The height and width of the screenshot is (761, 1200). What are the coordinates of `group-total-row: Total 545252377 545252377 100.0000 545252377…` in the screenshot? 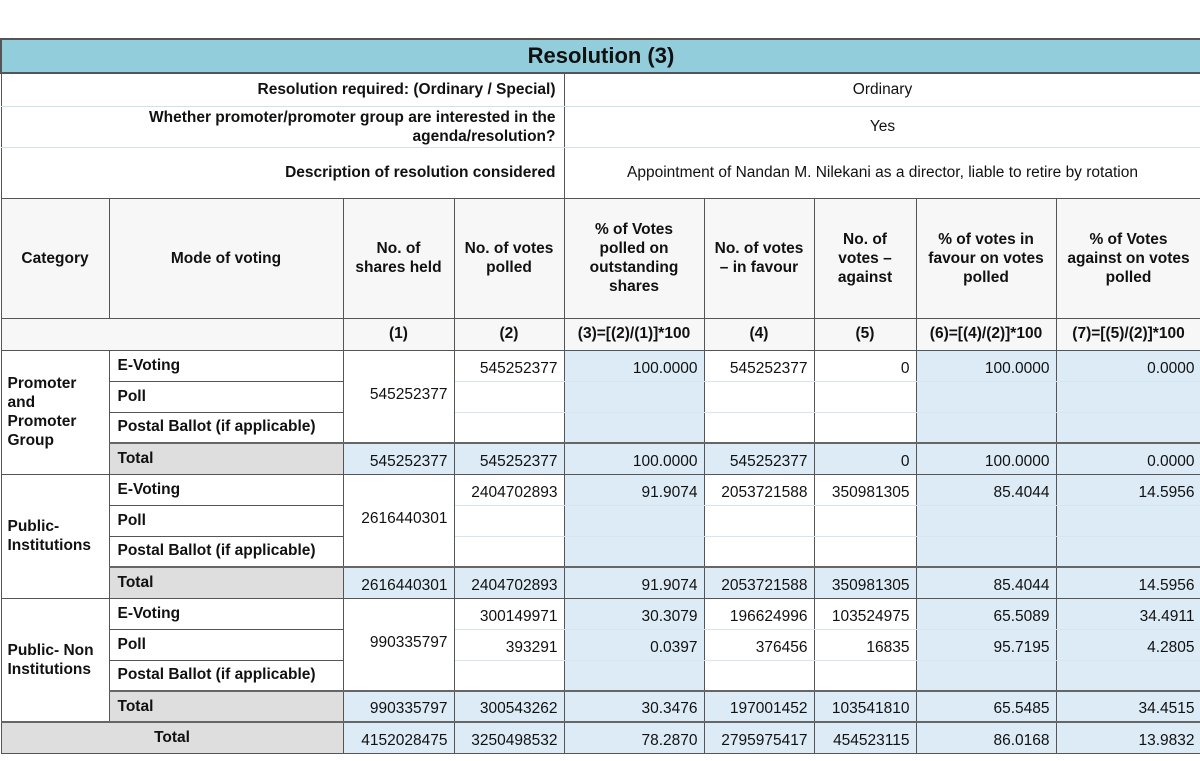 It's located at (600, 458).